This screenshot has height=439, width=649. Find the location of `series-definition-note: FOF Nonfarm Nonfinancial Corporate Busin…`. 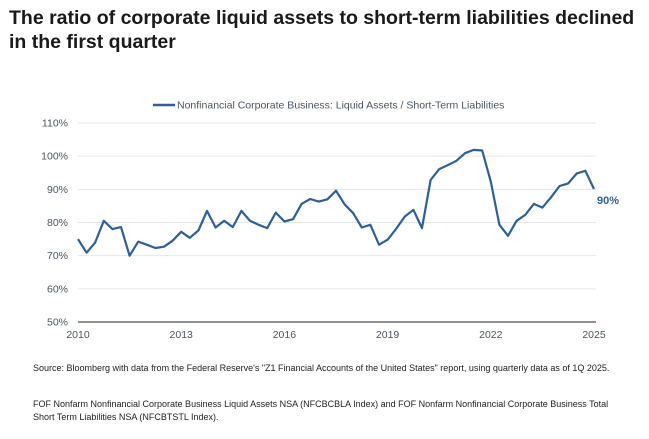

series-definition-note: FOF Nonfarm Nonfinancial Corporate Busin… is located at coordinates (321, 410).